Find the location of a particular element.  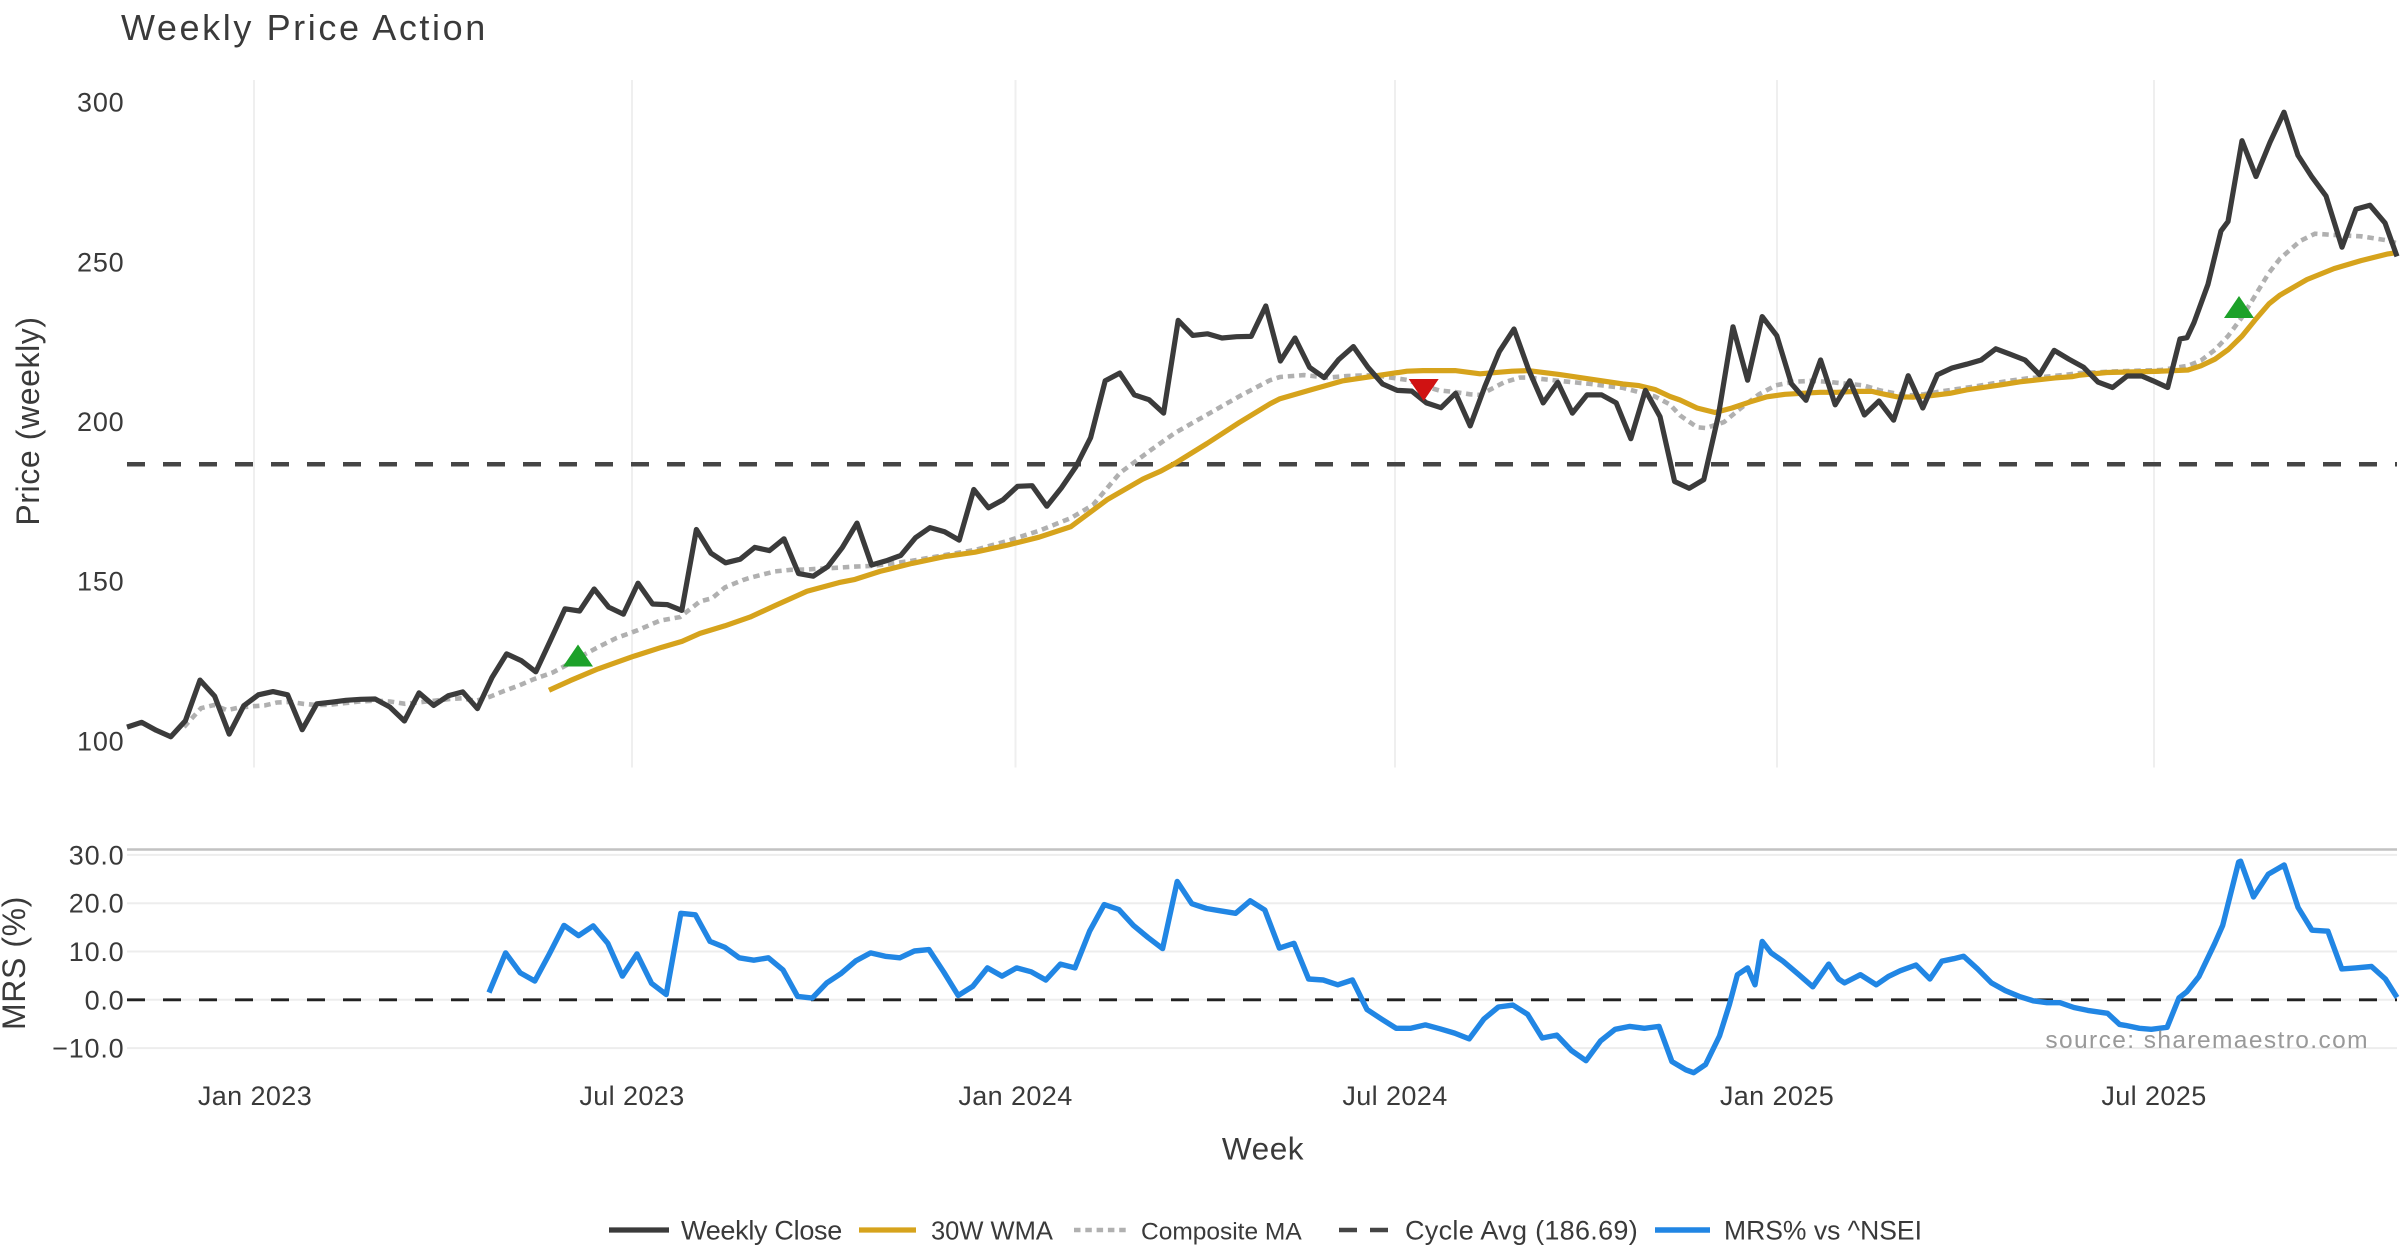

svg-text: Week is located at coordinates (1263, 1149).